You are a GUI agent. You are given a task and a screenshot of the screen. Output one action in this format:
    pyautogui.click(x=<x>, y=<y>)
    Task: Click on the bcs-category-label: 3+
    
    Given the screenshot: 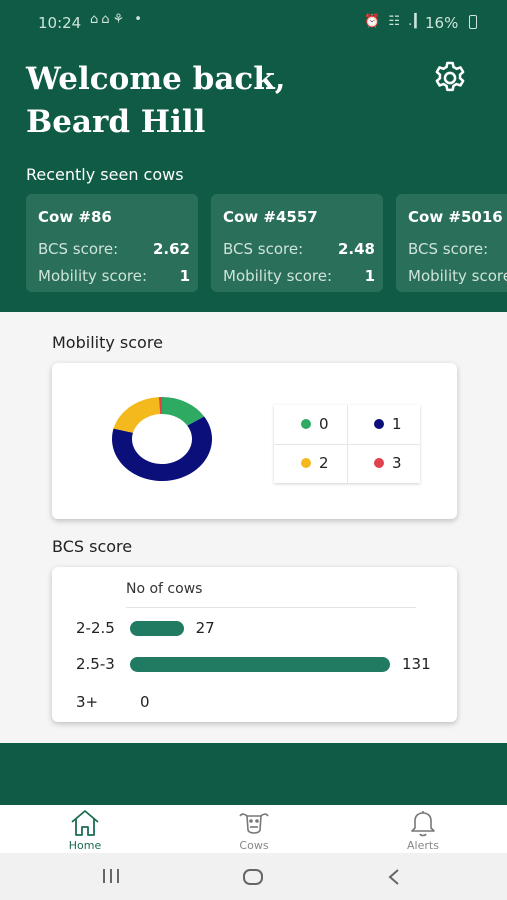 What is the action you would take?
    pyautogui.click(x=87, y=702)
    